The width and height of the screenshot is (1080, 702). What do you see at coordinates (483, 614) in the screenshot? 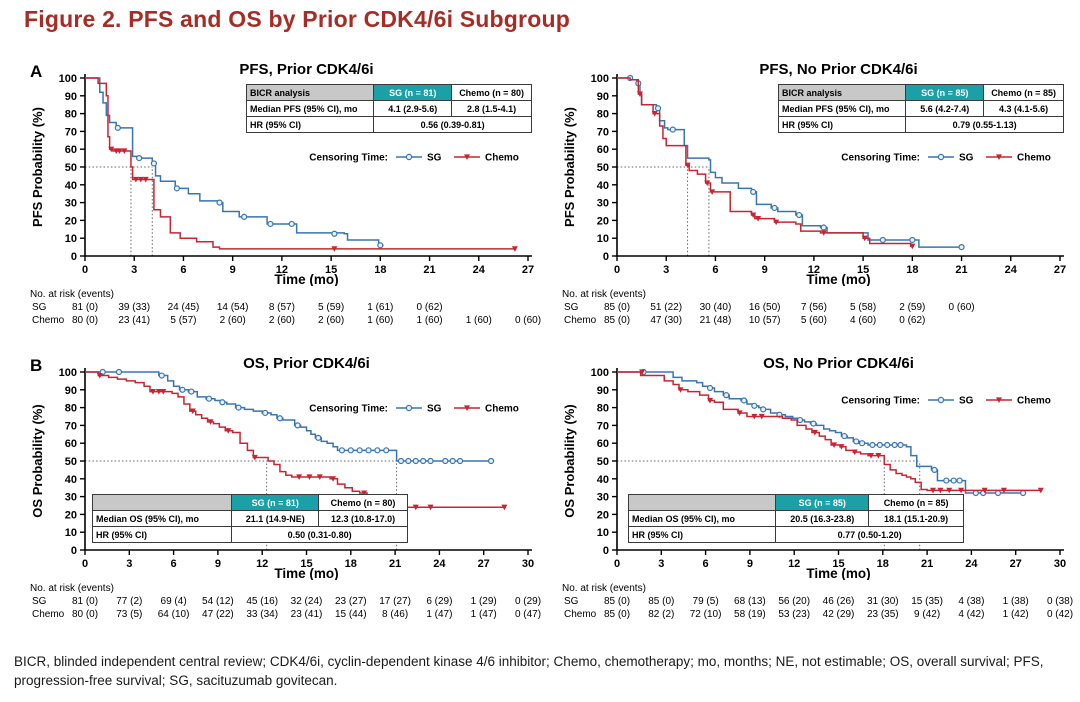
I see `risk-value: 1 (47)` at bounding box center [483, 614].